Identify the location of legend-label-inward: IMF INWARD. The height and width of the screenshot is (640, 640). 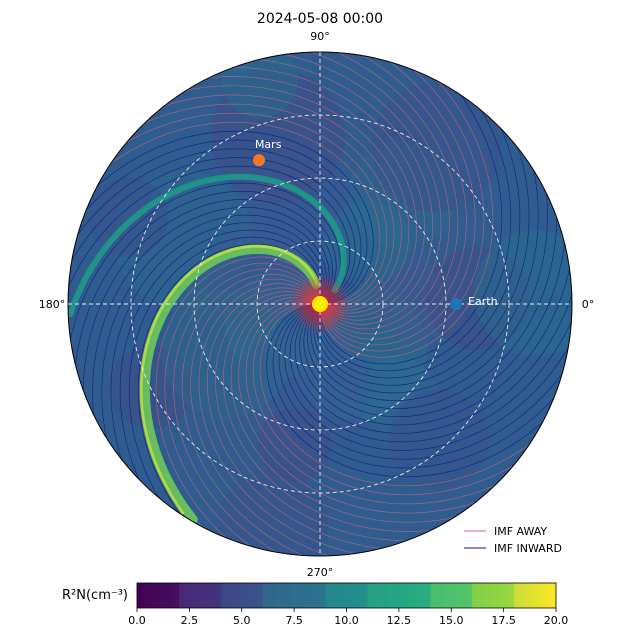
(528, 548).